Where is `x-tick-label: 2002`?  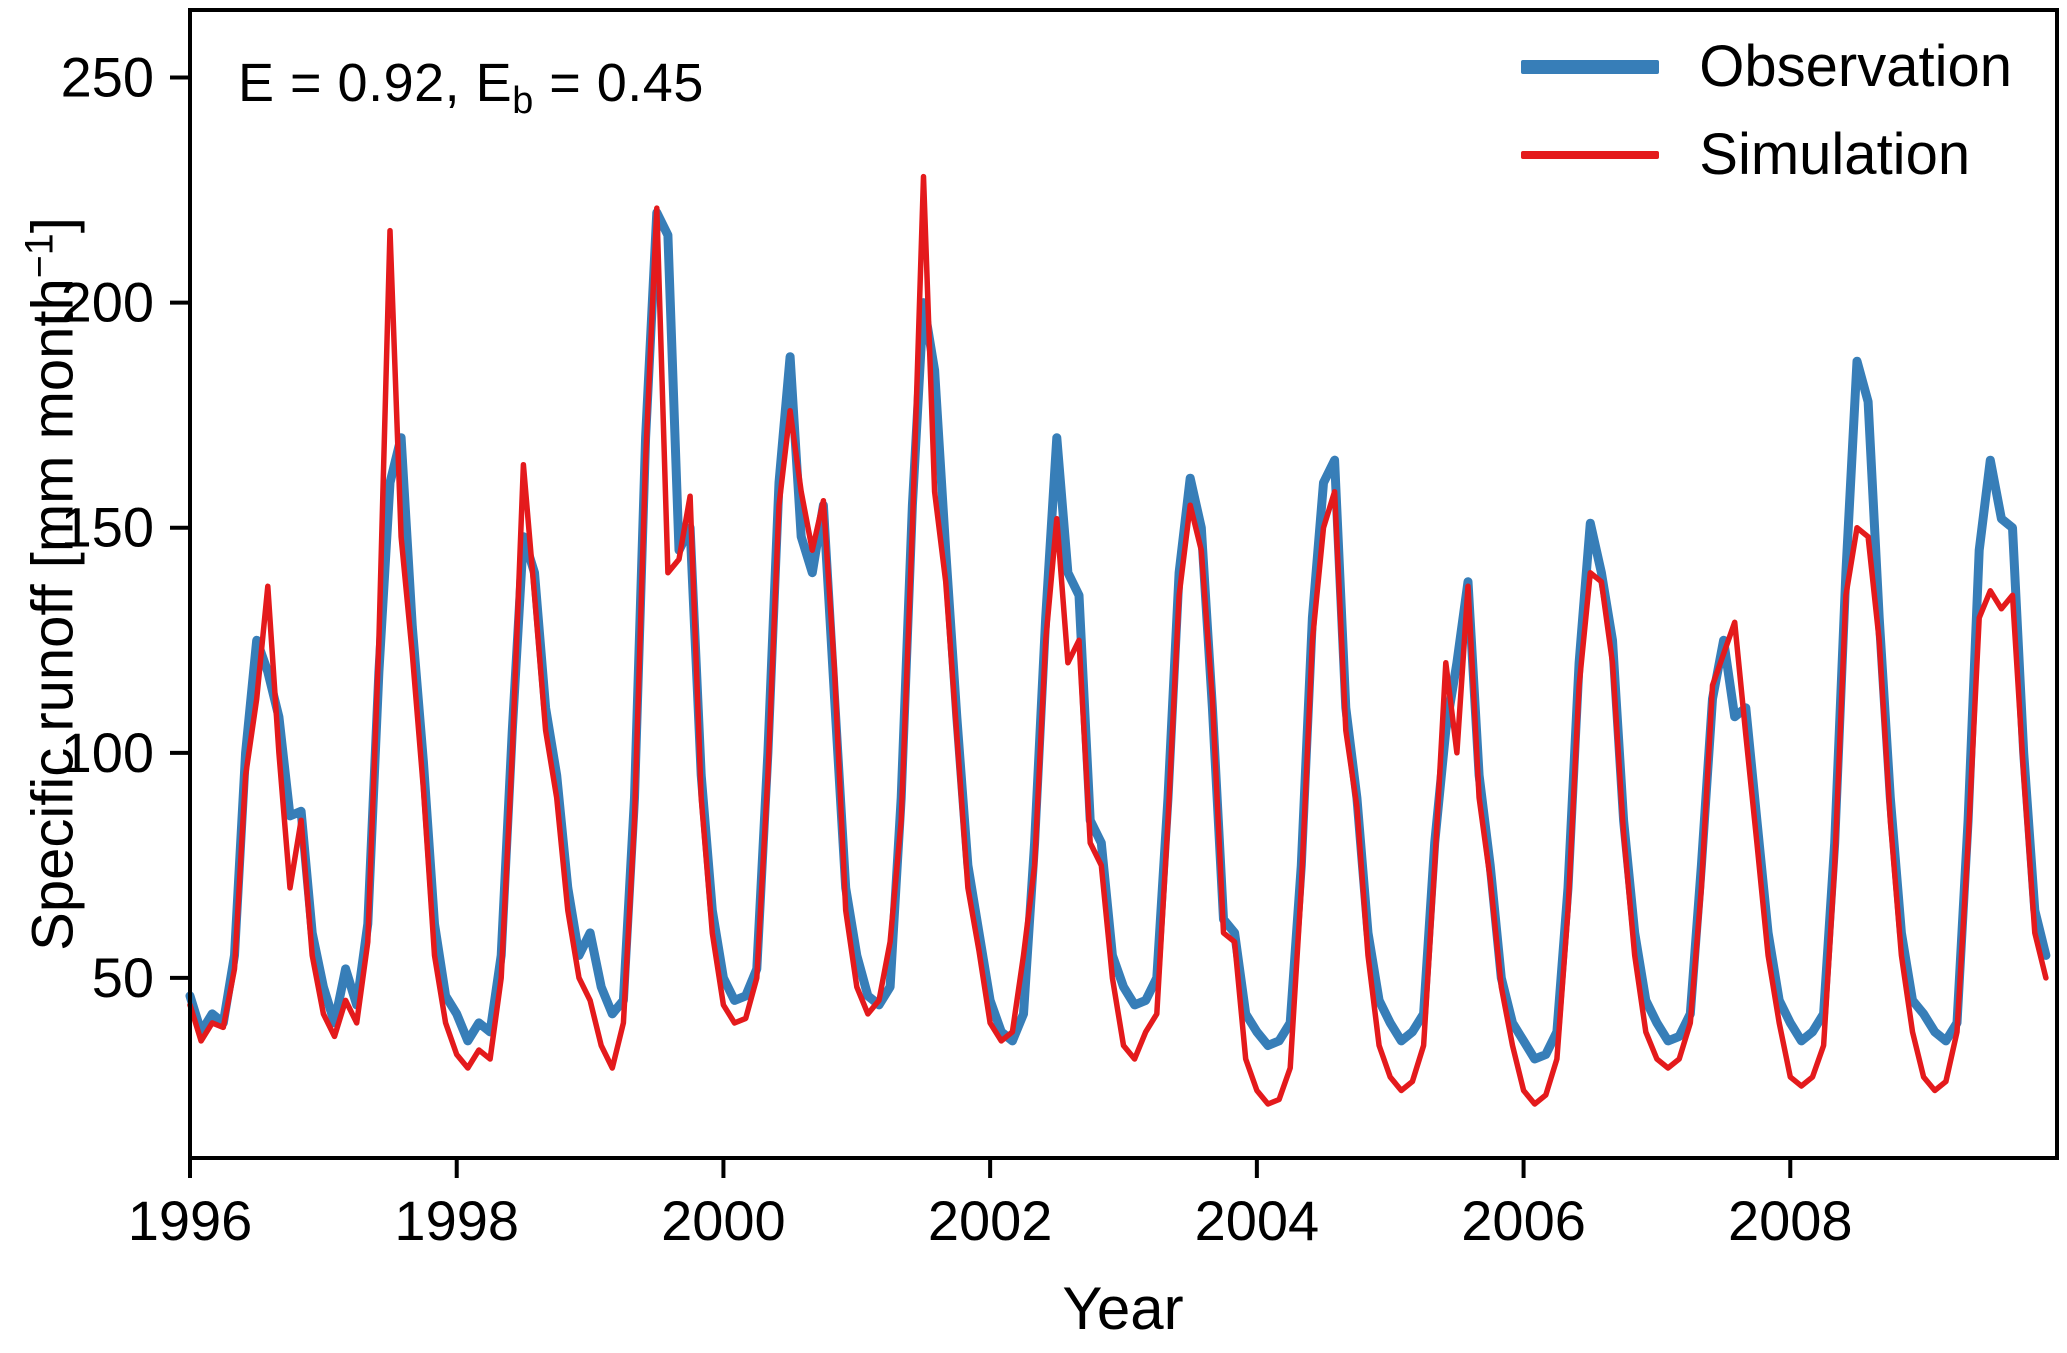
x-tick-label: 2002 is located at coordinates (990, 1220).